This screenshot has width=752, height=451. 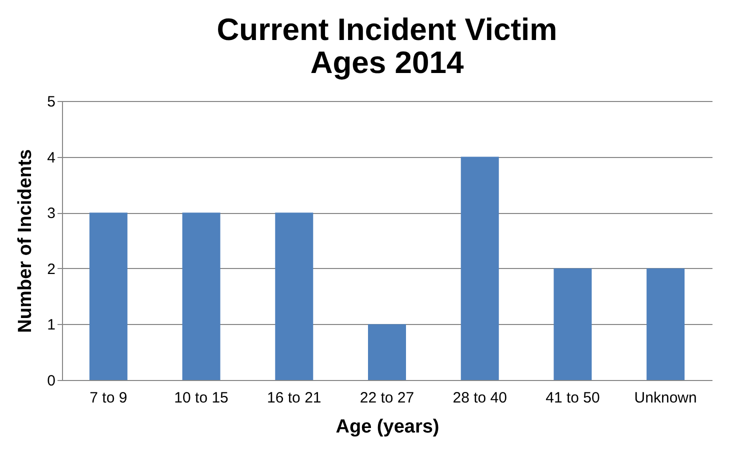 I want to click on x-tick-label: Unknown, so click(x=665, y=398).